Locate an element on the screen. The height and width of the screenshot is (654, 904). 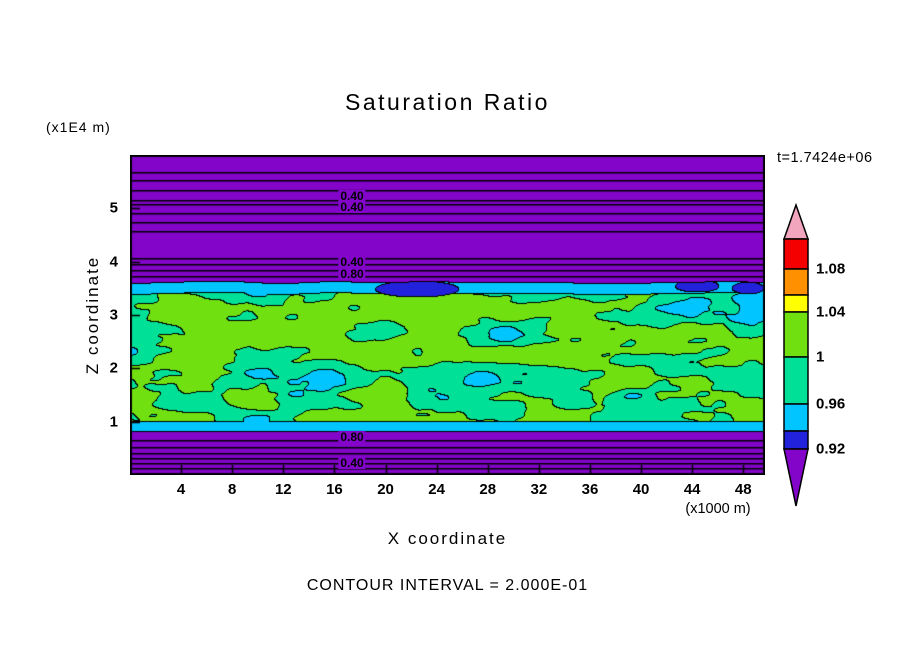
x-axis-label: X coordinate is located at coordinates (447, 538).